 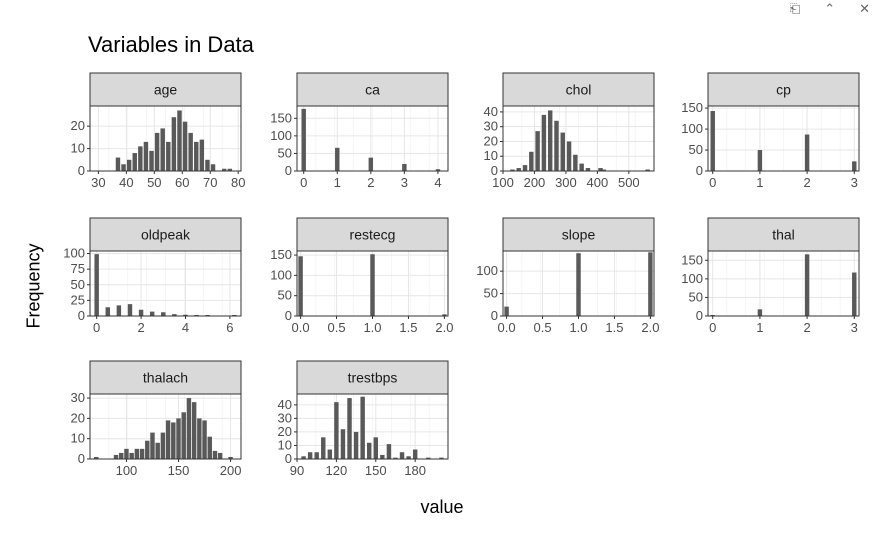 What do you see at coordinates (650, 327) in the screenshot?
I see `x-tick-label: 2.0` at bounding box center [650, 327].